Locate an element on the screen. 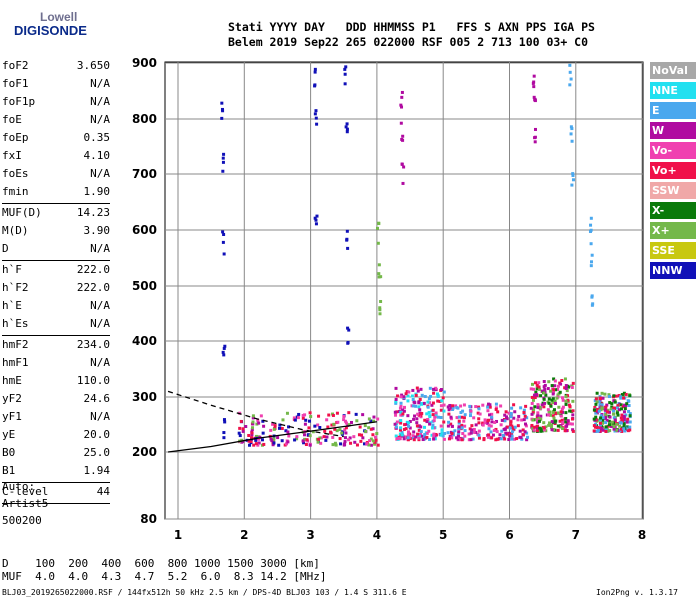 Image resolution: width=700 pixels, height=600 pixels. param-row: hmF1 N/A is located at coordinates (56, 363).